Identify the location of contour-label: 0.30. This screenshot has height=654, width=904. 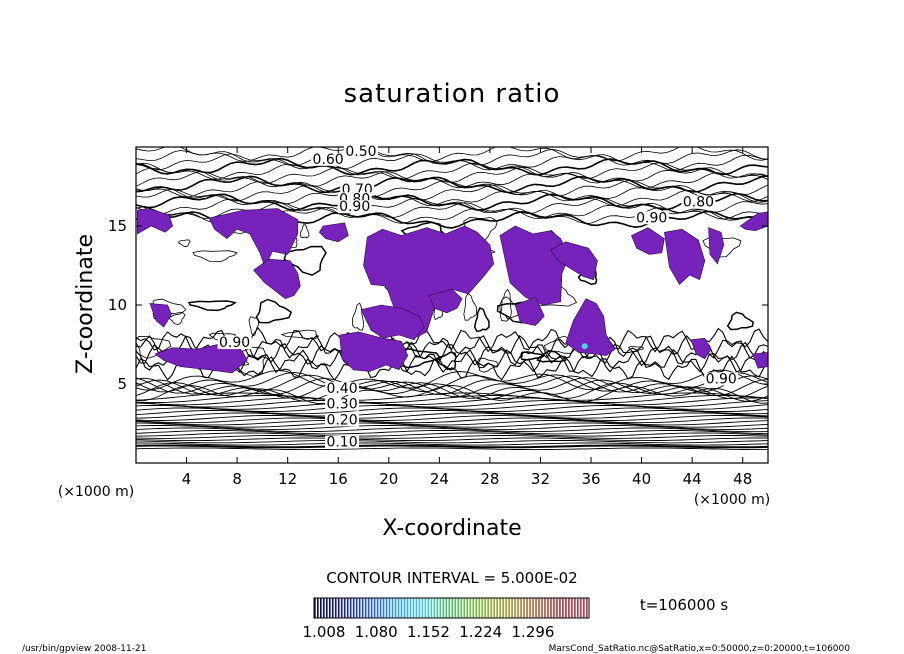
(341, 405).